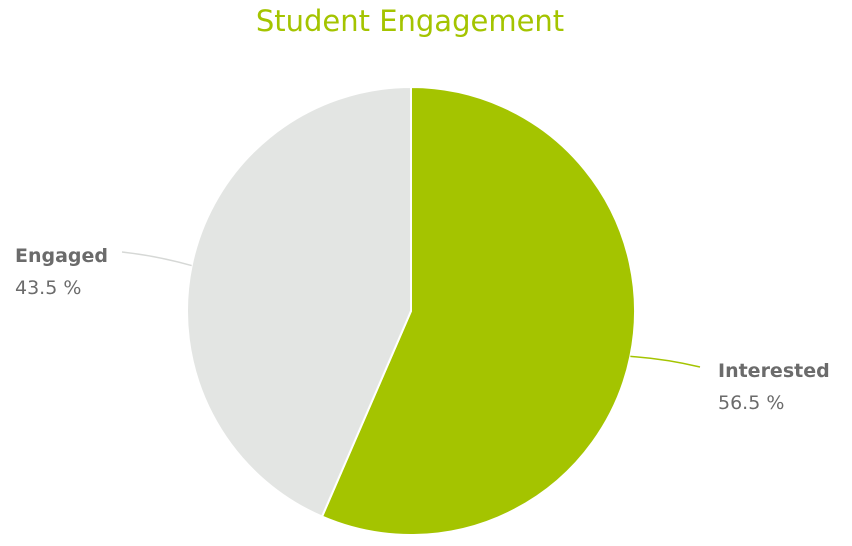  I want to click on pie-connectors, so click(411, 309).